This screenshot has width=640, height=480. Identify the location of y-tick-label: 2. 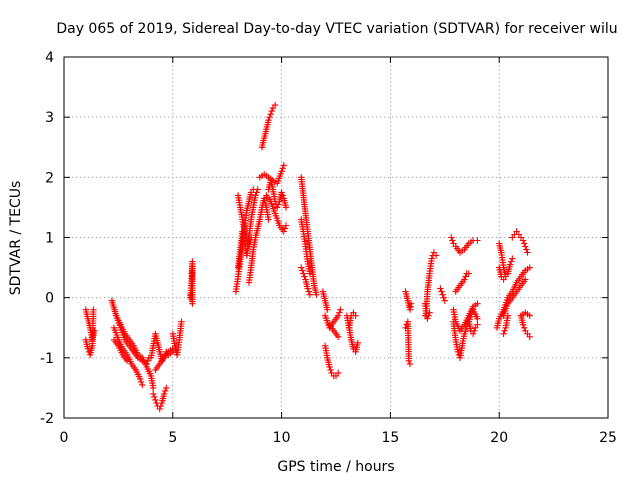
(49, 178).